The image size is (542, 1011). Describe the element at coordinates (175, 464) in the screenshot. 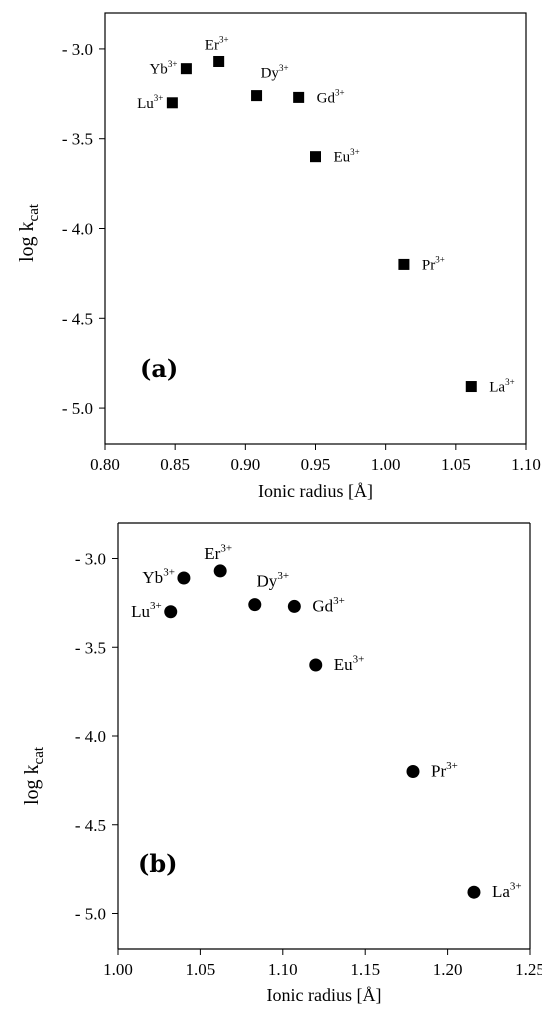

I see `x-tick-label: 0.85` at that location.